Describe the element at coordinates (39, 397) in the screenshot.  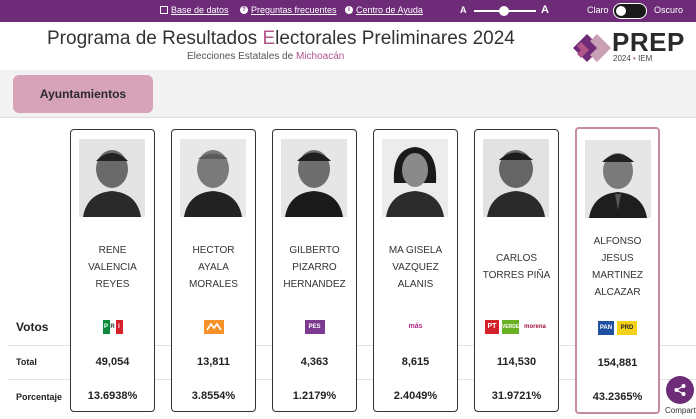
I see `percent-row-label: Porcentaje` at that location.